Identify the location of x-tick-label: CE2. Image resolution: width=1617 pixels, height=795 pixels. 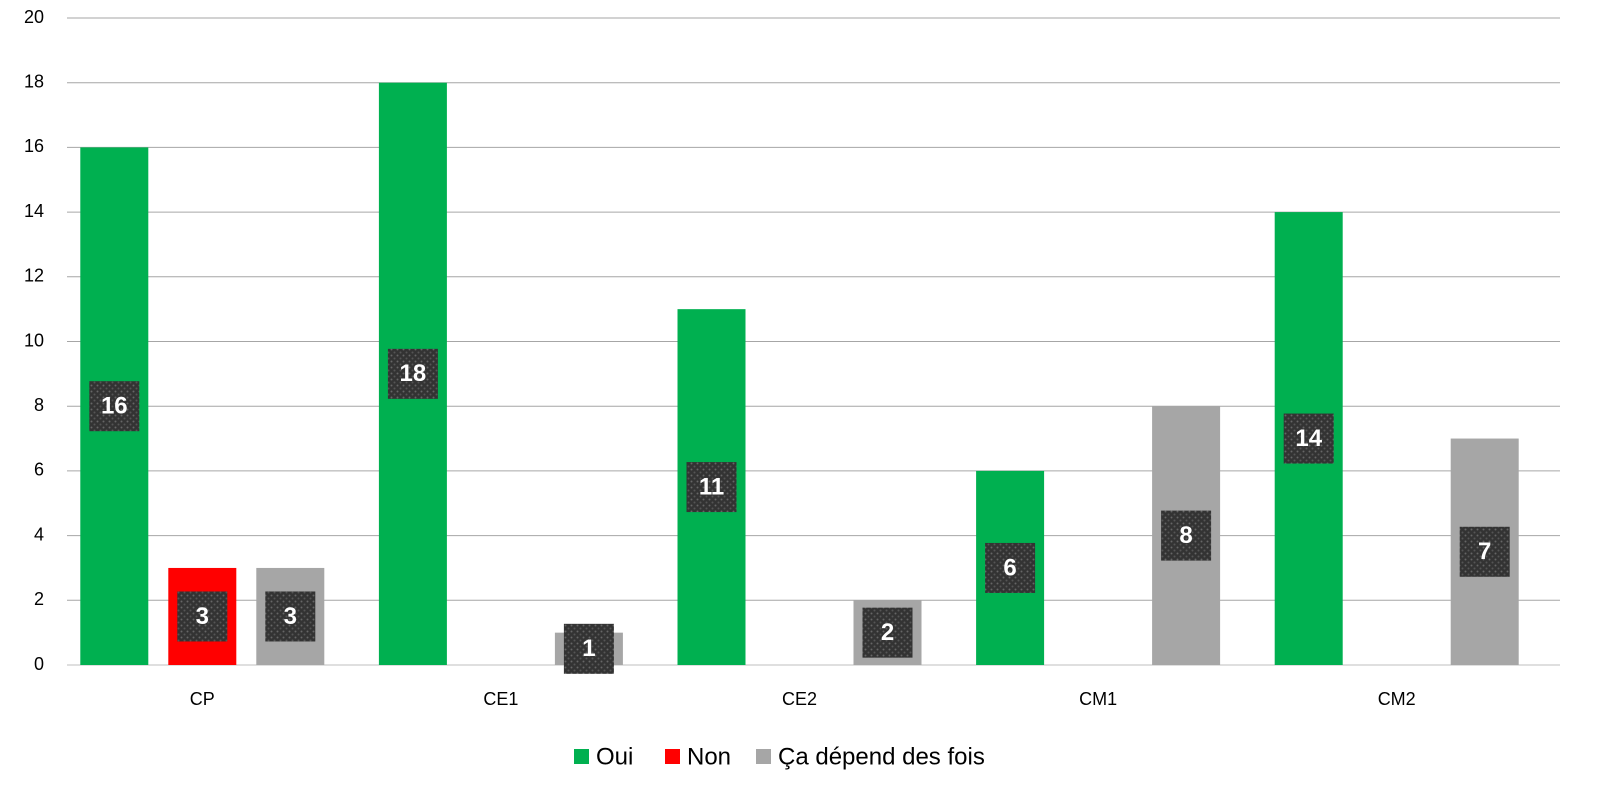
(799, 699).